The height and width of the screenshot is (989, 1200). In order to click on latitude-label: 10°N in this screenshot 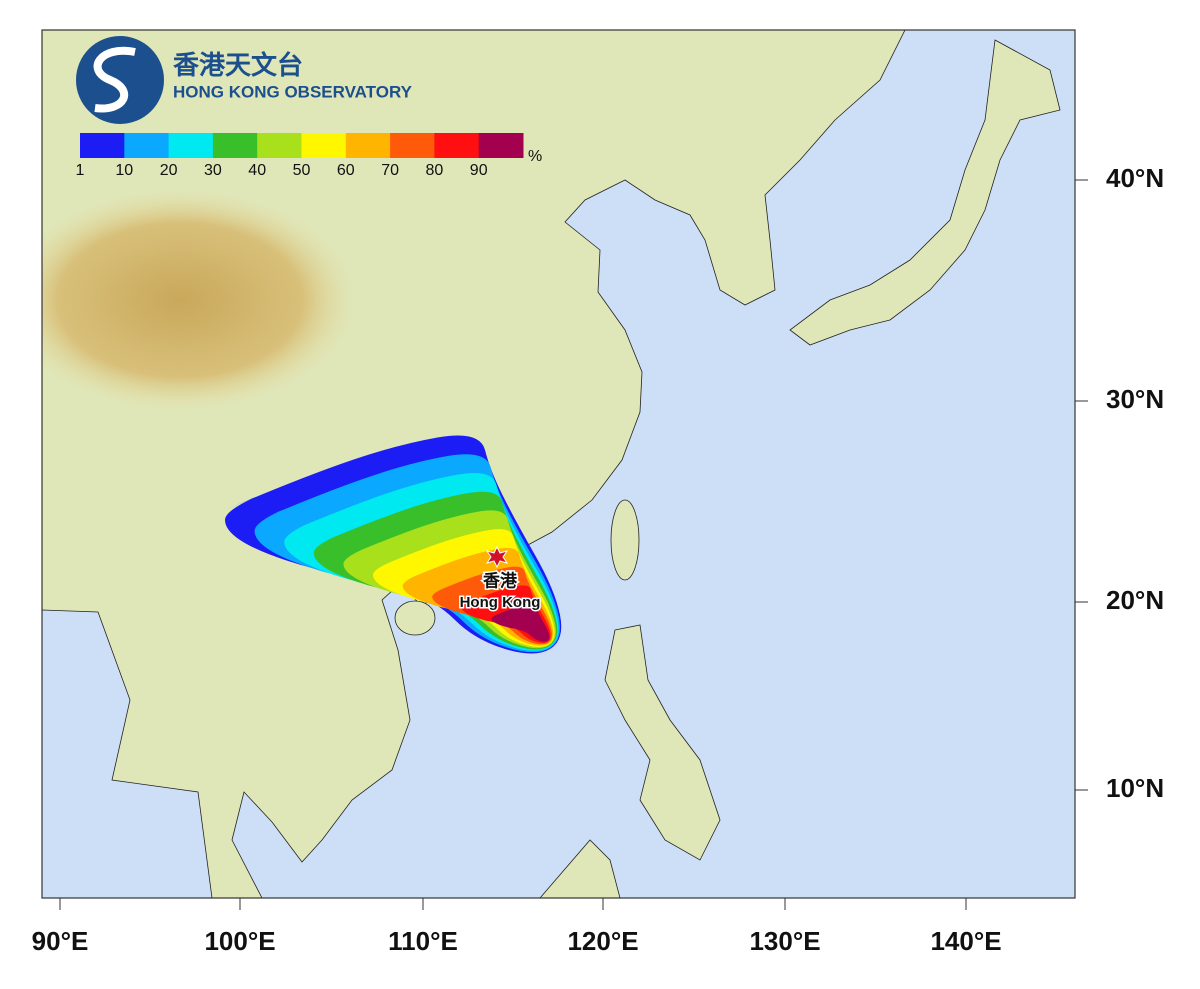, I will do `click(1135, 788)`.